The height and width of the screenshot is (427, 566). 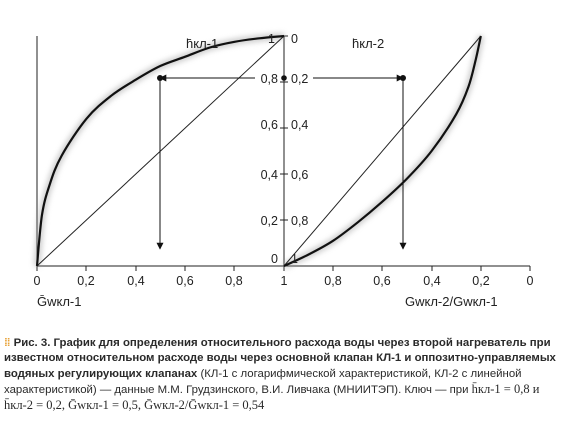 I want to click on x-tick-left-0.2: 0,2, so click(x=85, y=281).